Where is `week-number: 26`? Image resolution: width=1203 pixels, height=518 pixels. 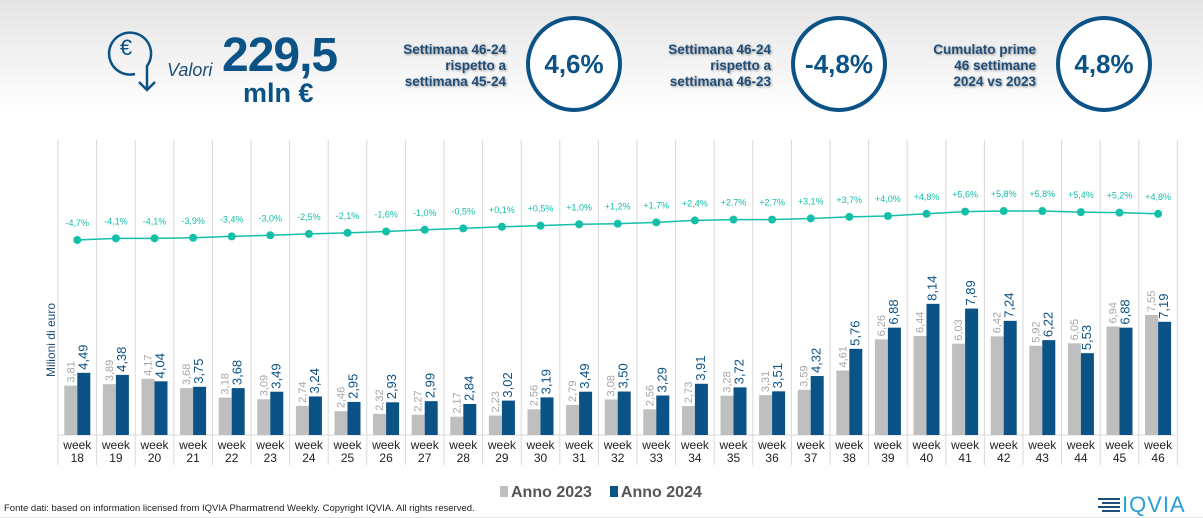 week-number: 26 is located at coordinates (386, 458).